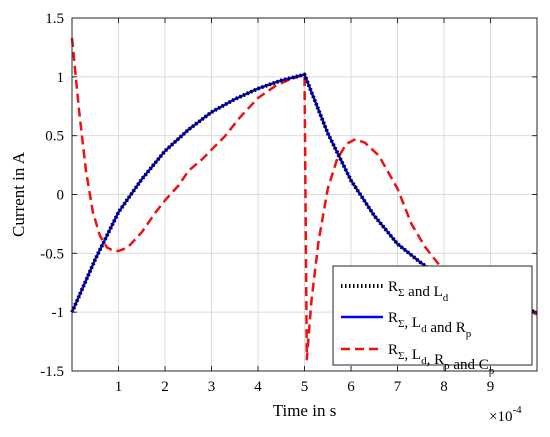 The width and height of the screenshot is (550, 437). I want to click on legend-label-part: and C, so click(469, 365).